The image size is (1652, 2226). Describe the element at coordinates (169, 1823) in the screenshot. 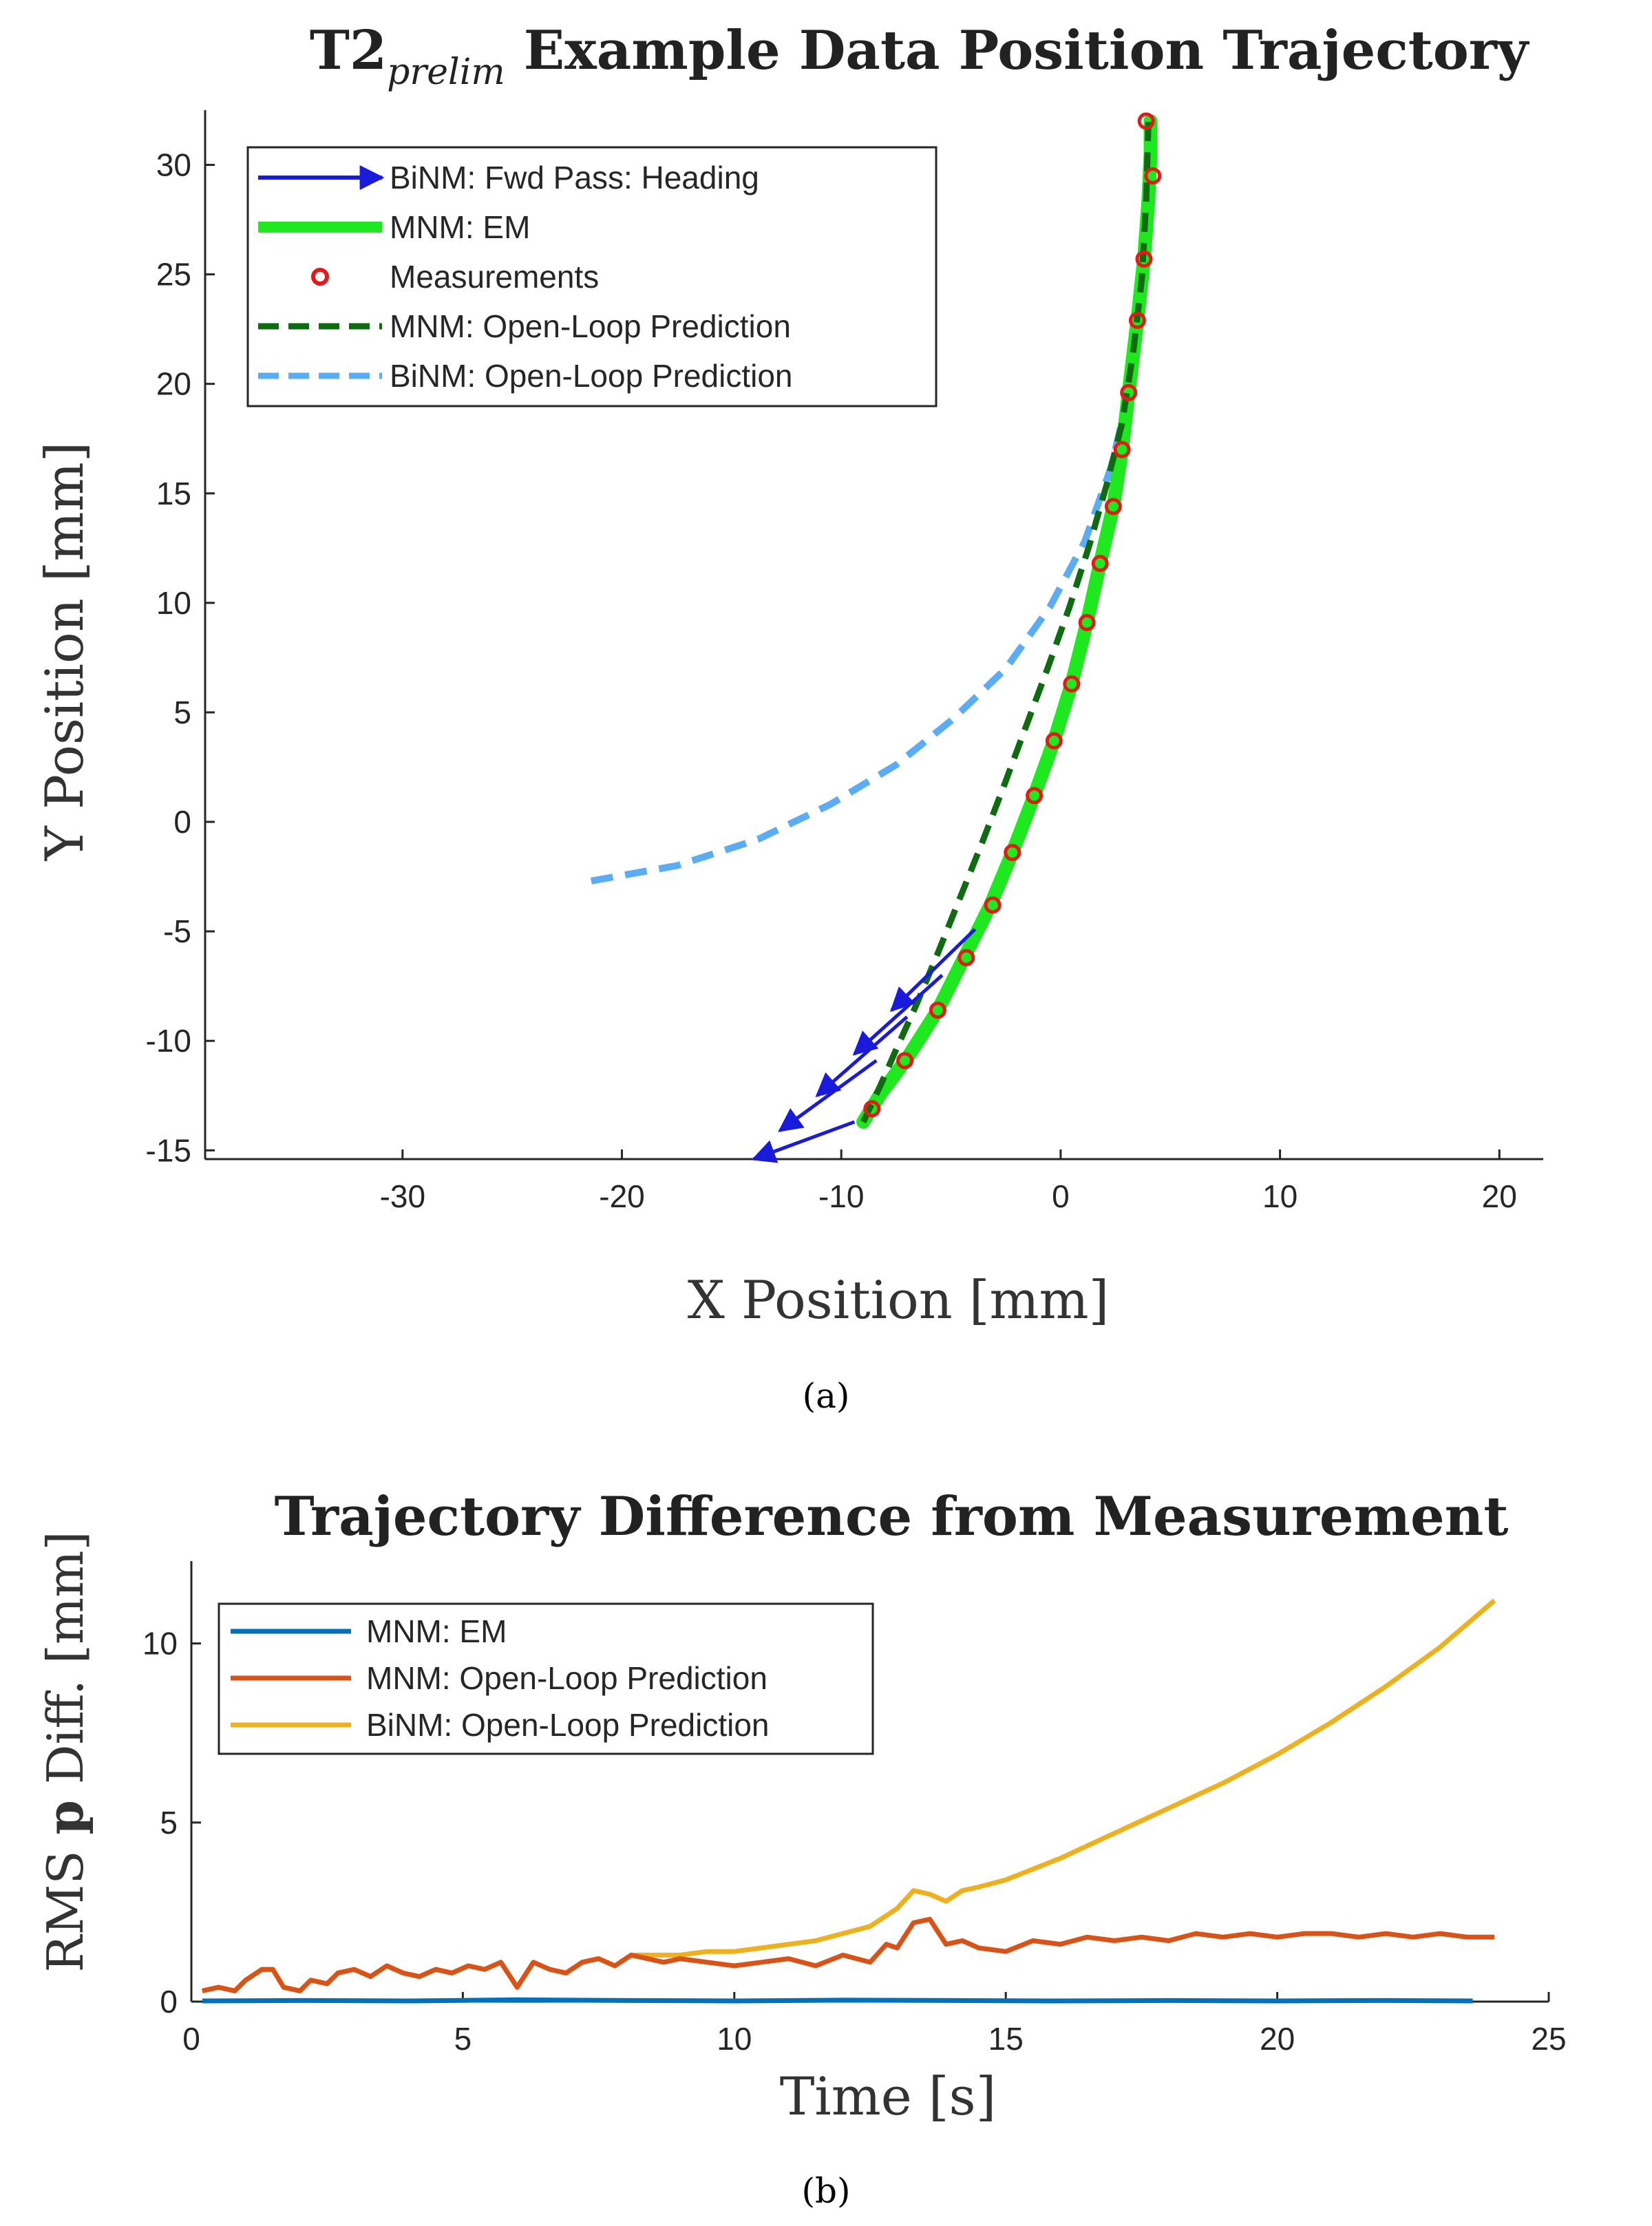

I see `chart-b-y-tick-label: 5` at that location.